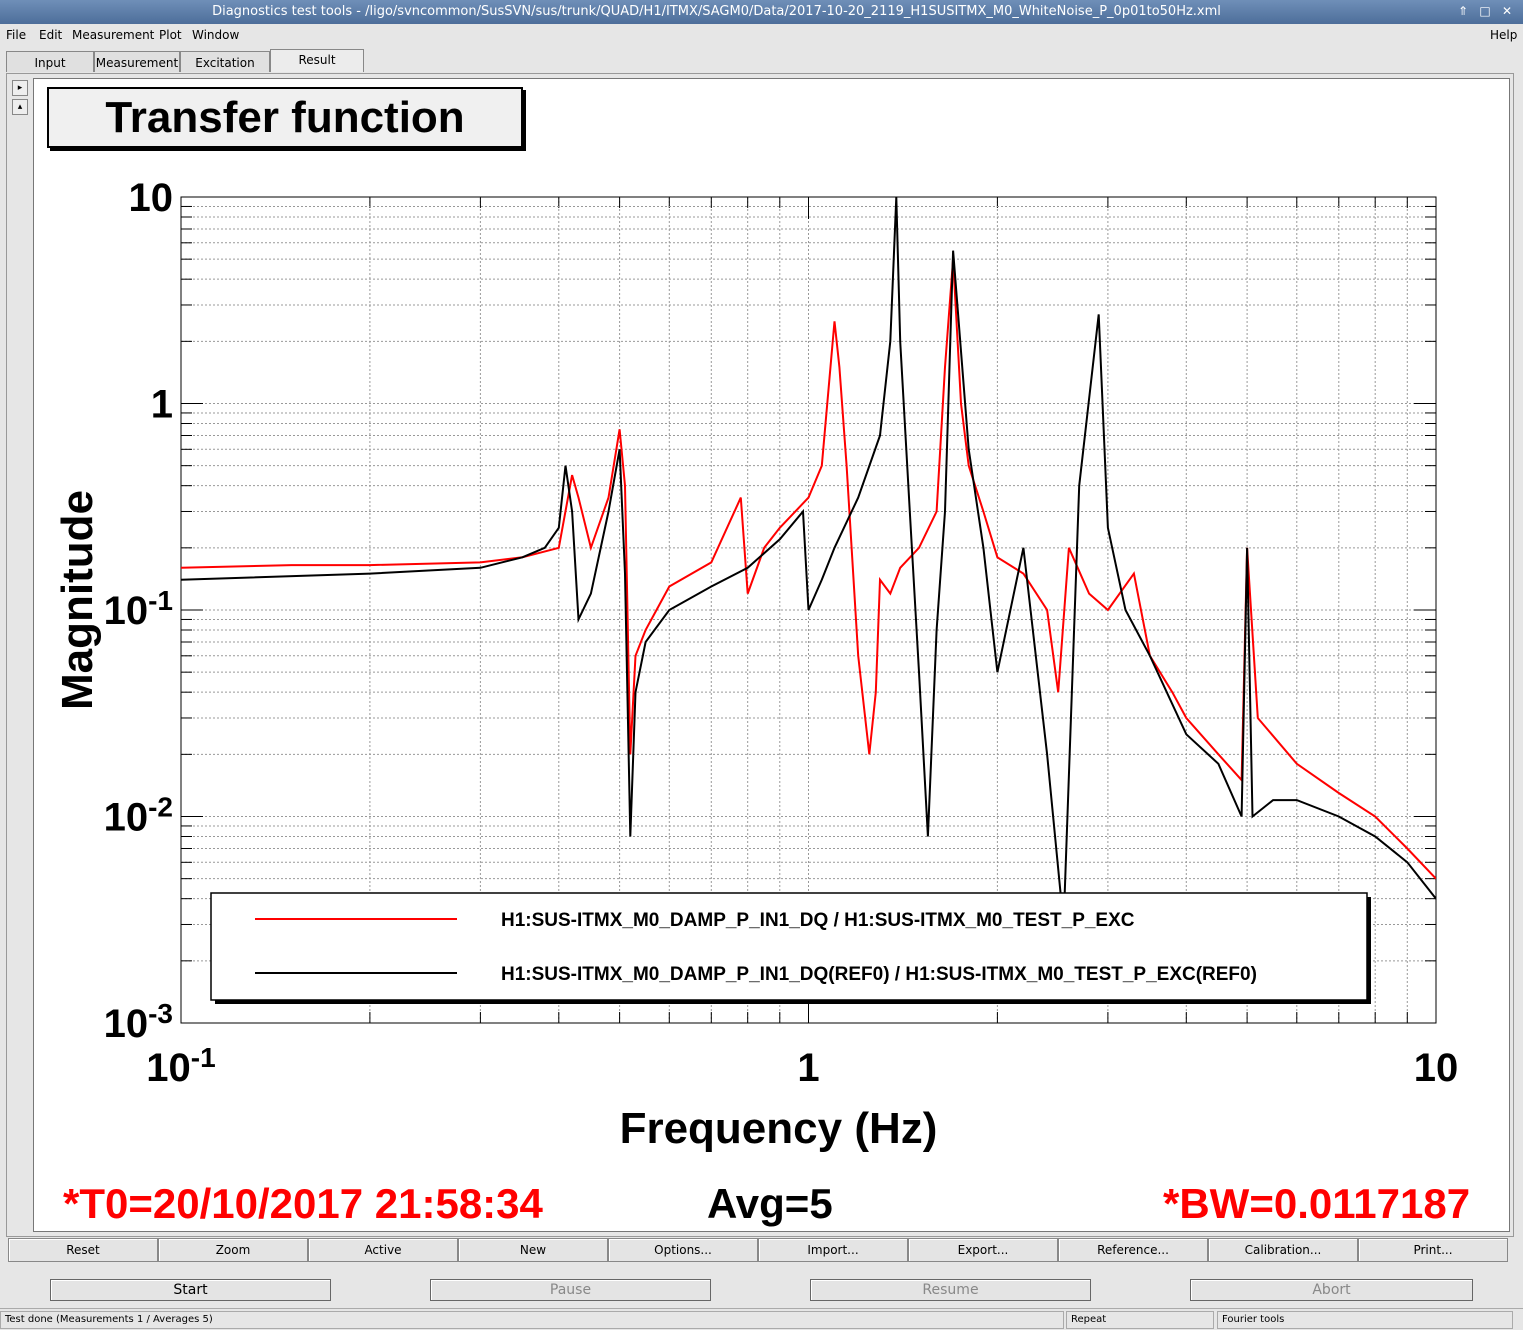  I want to click on tab-result: Result, so click(317, 60).